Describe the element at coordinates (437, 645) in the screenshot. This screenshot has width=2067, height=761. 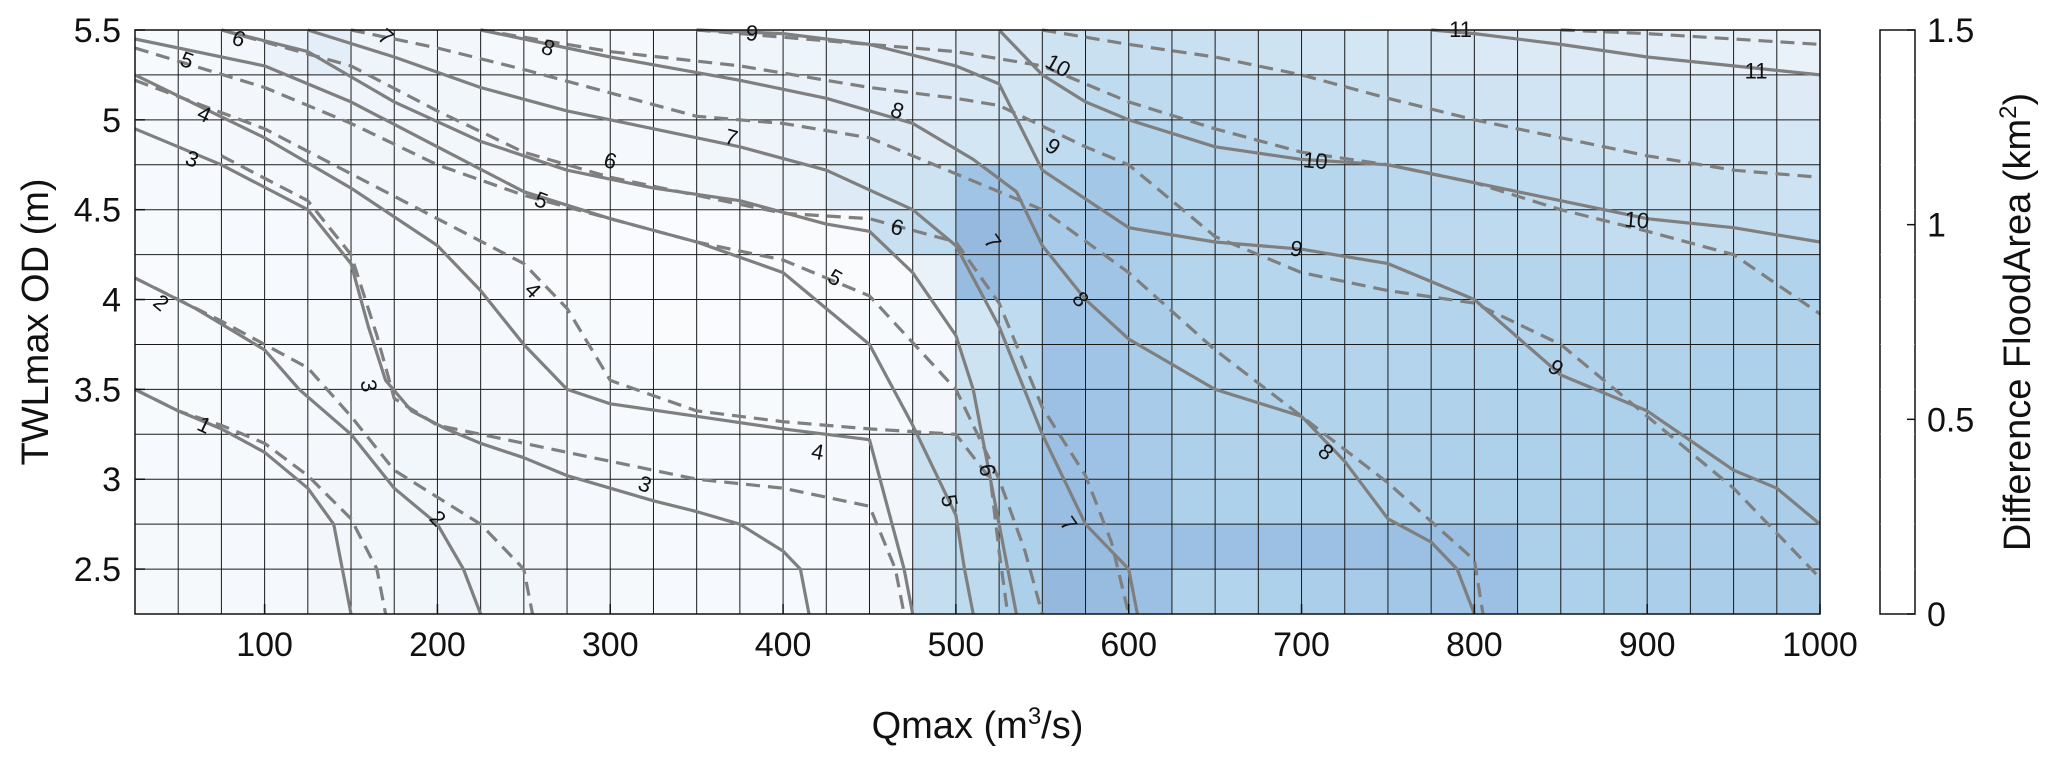
I see `x-tick-label: 200` at that location.